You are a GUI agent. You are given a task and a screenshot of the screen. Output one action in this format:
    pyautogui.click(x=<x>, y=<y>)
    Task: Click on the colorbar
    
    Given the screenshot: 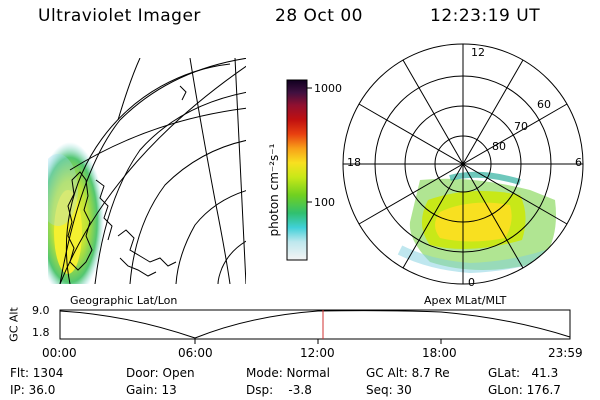 What is the action you would take?
    pyautogui.click(x=299, y=170)
    